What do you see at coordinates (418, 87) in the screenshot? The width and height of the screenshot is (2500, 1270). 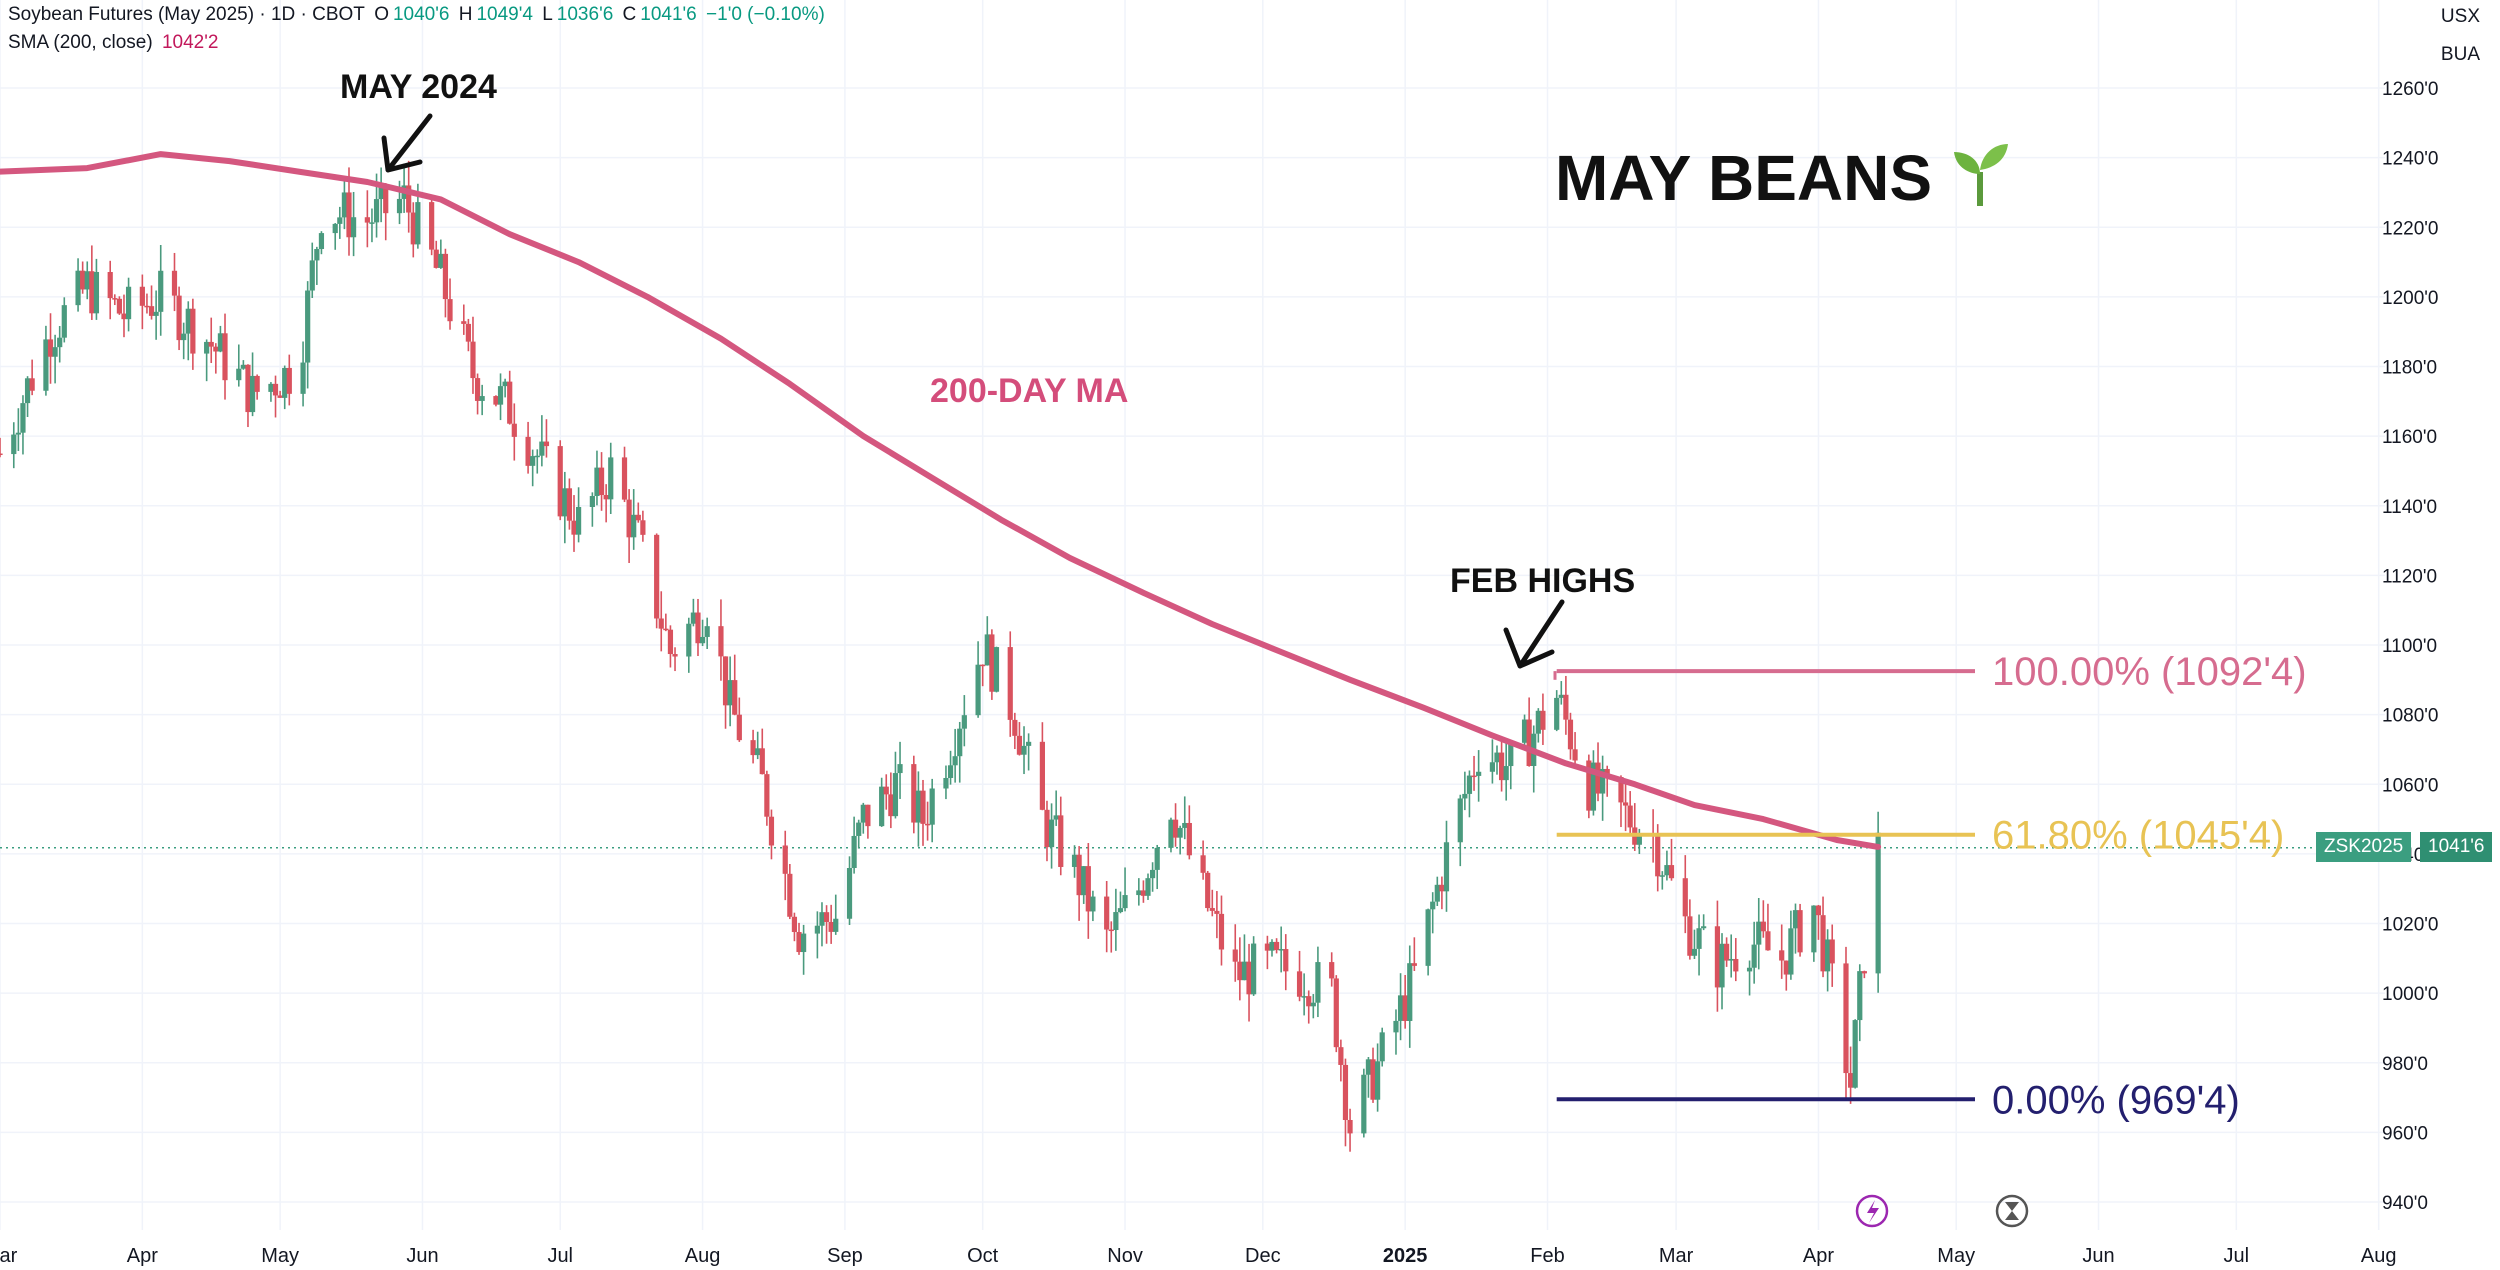 I see `may-2024-annotation: MAY 2024` at bounding box center [418, 87].